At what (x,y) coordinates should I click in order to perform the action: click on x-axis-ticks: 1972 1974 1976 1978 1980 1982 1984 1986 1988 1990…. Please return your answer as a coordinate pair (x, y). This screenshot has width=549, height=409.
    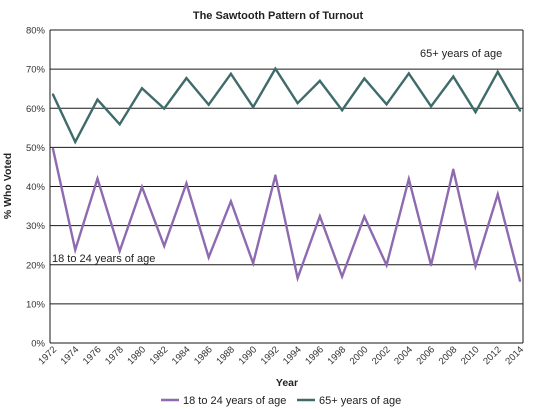
    Looking at the image, I should click on (281, 355).